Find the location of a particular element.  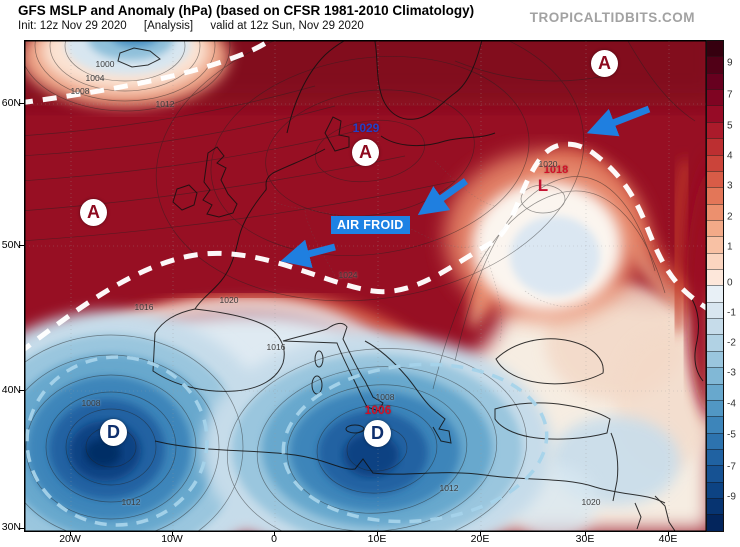

valid-time: valid at 12z Sun, Nov 29 2020 is located at coordinates (287, 26).